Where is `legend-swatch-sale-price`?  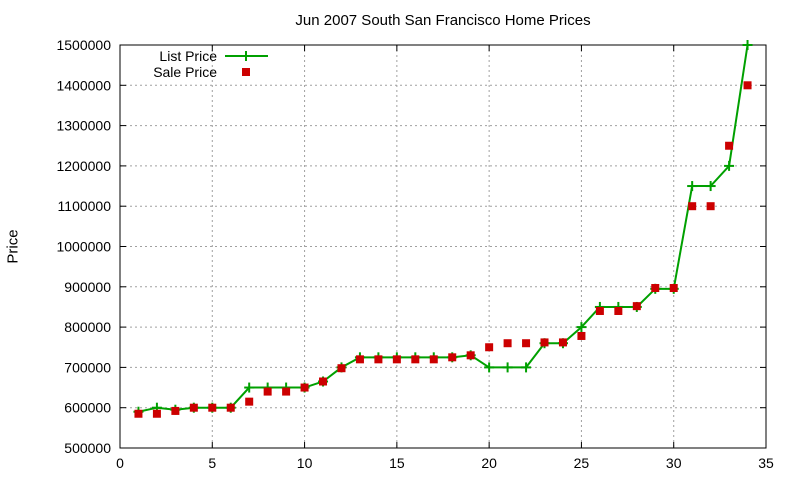
legend-swatch-sale-price is located at coordinates (246, 72).